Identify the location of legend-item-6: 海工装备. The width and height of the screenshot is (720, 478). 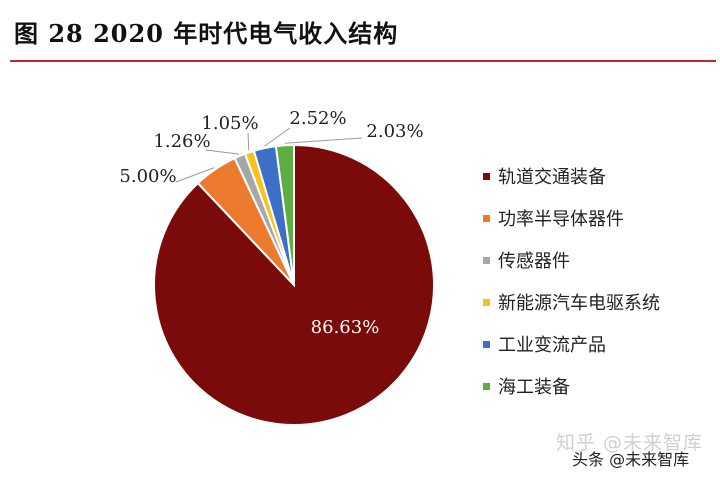
(598, 387).